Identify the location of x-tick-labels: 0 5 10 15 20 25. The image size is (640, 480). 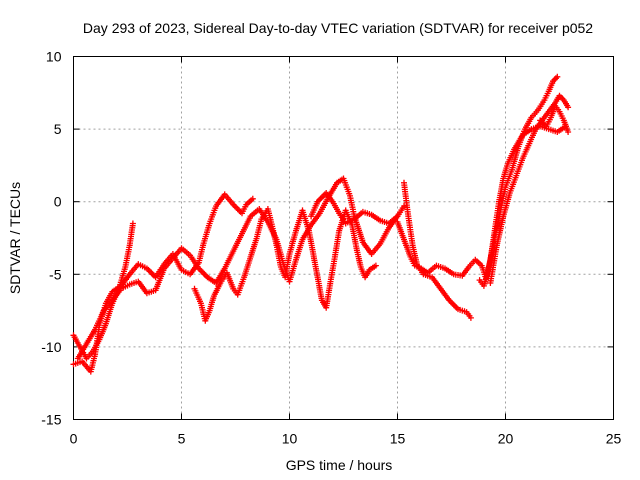
(346, 439).